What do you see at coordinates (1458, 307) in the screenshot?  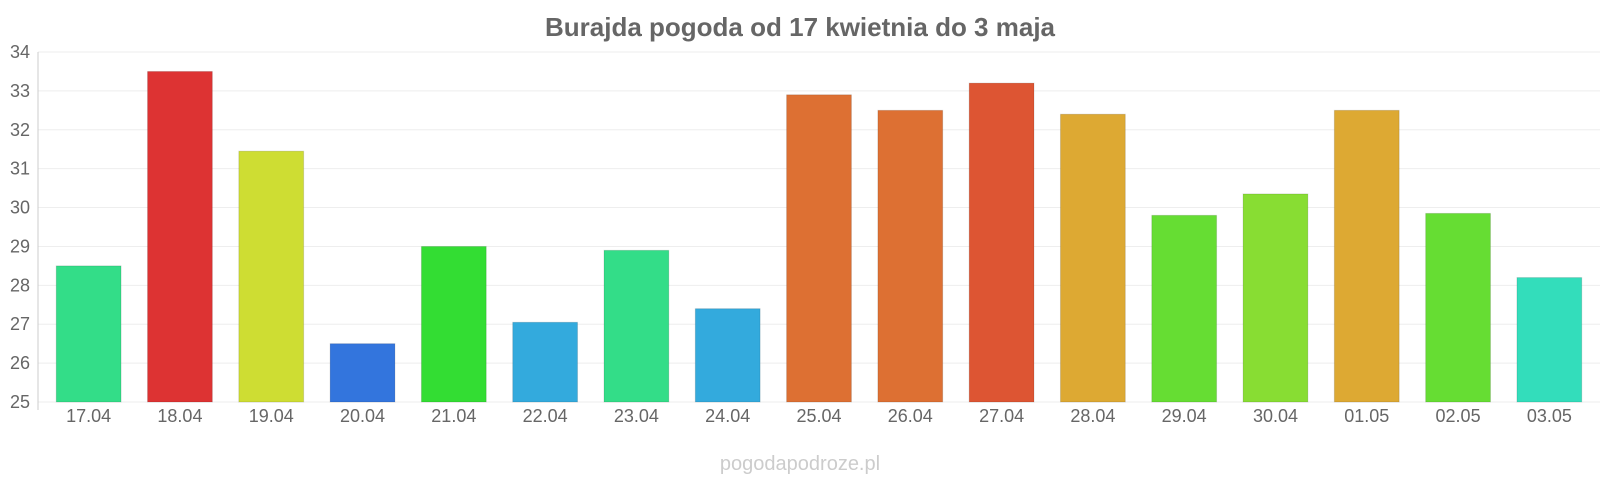 I see `bar-02.05` at bounding box center [1458, 307].